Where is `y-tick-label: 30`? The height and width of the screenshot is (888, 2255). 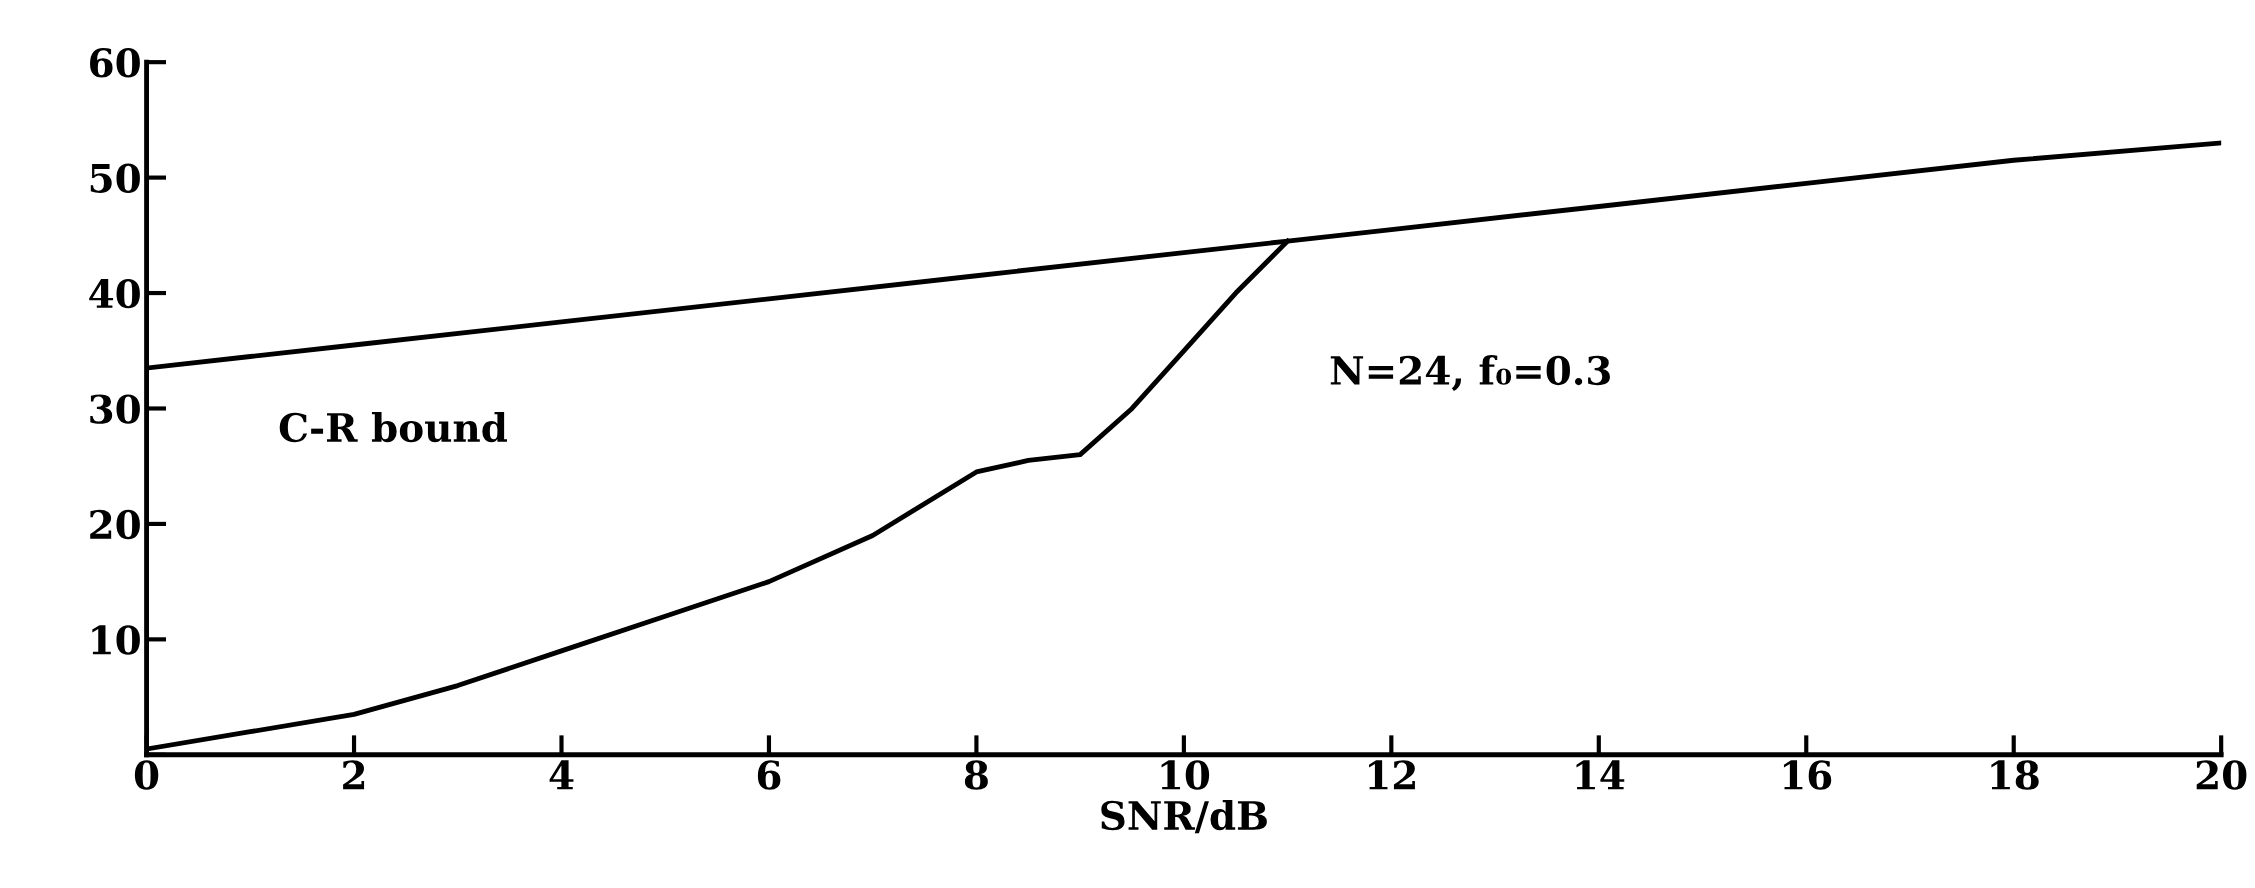 y-tick-label: 30 is located at coordinates (115, 409).